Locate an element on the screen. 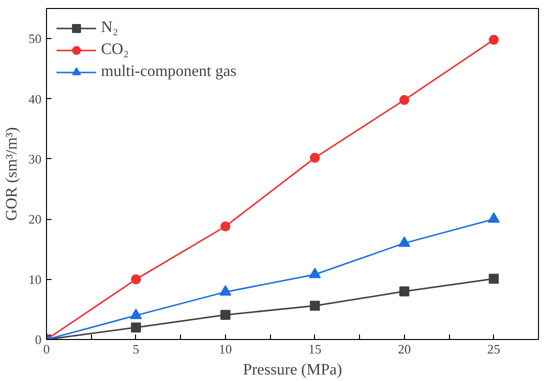 The image size is (550, 381). x-tick-label: 25 is located at coordinates (493, 349).